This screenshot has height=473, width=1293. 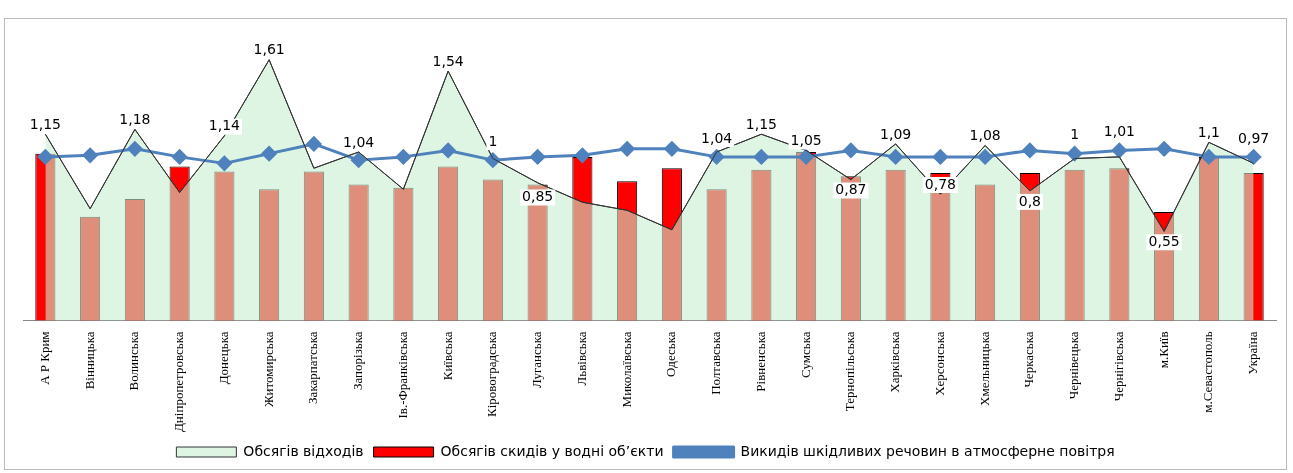 I want to click on x-tick-label: Сумська, so click(x=805, y=354).